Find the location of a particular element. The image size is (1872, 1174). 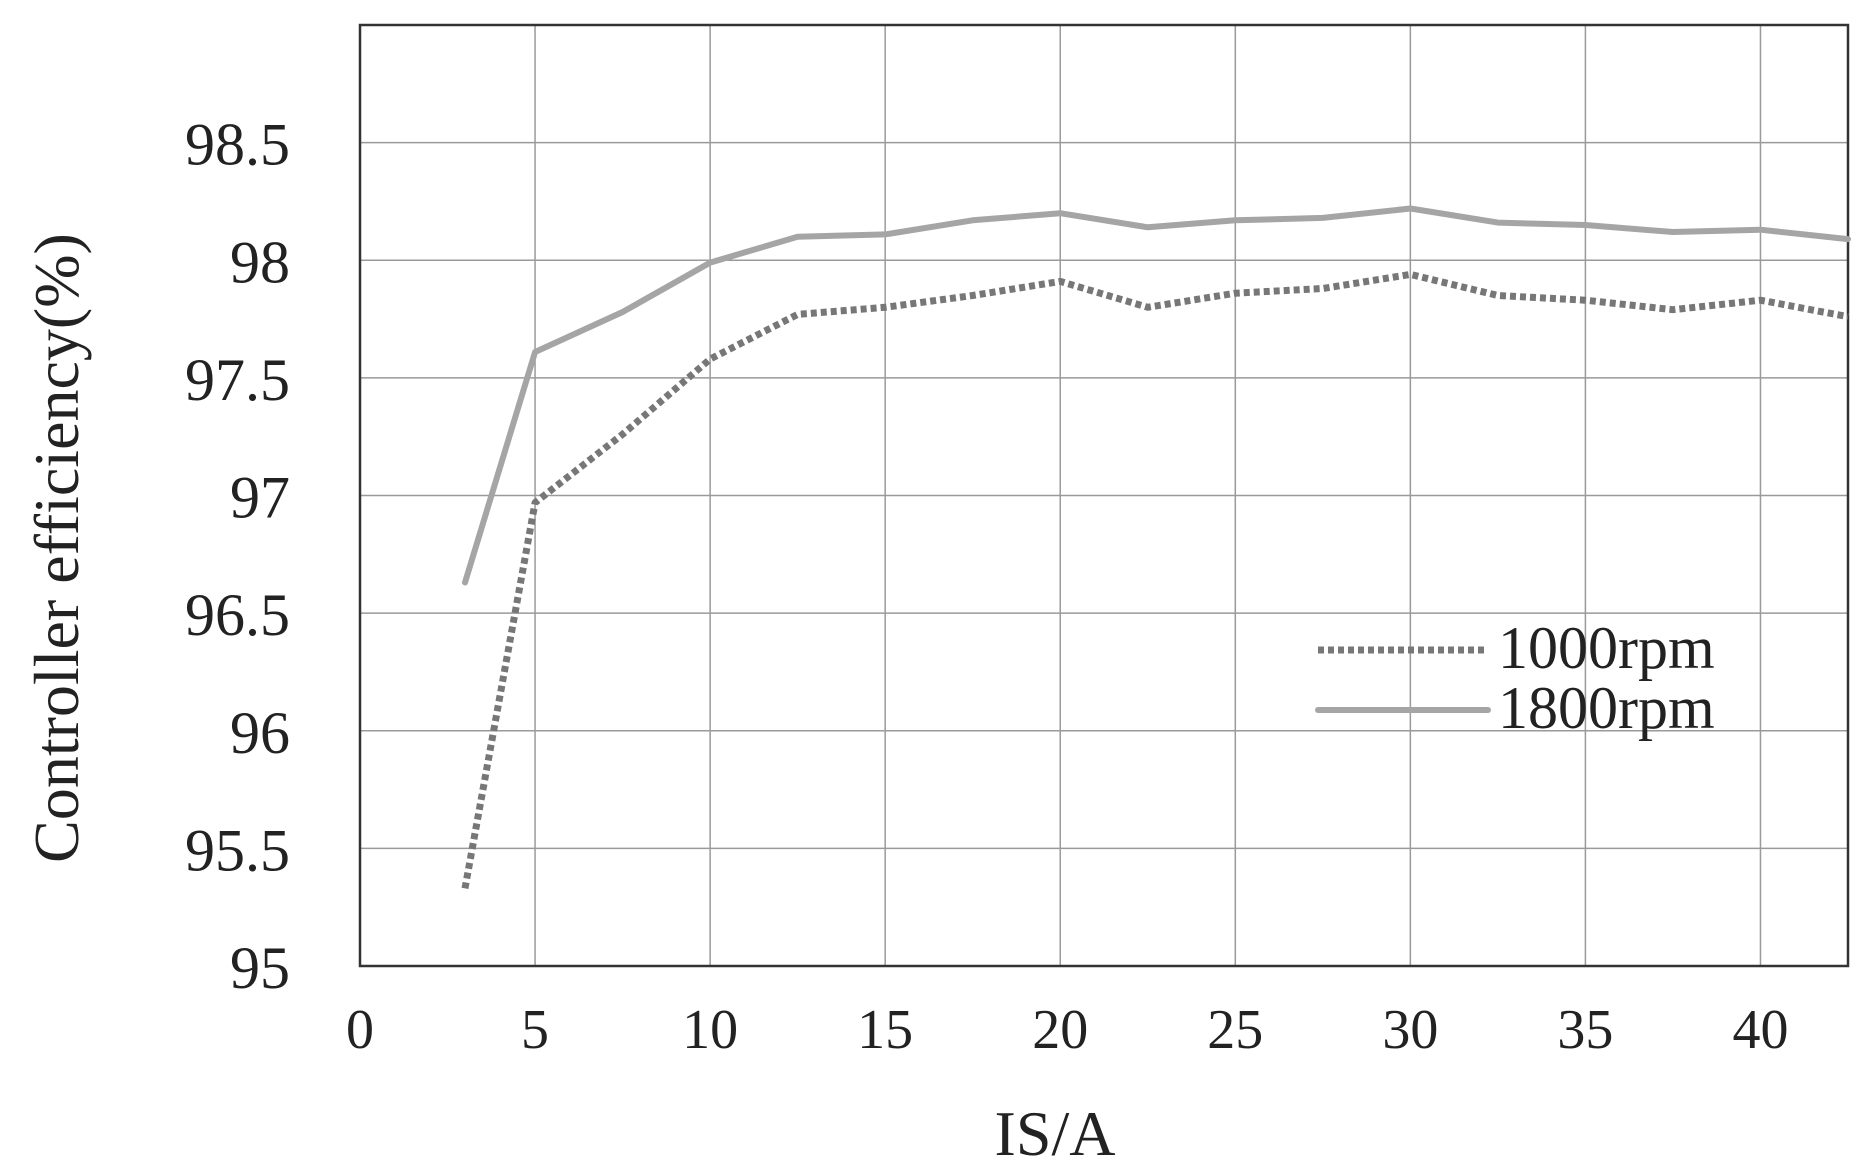

legend-label-1800rpm: 1800rpm is located at coordinates (1606, 708).